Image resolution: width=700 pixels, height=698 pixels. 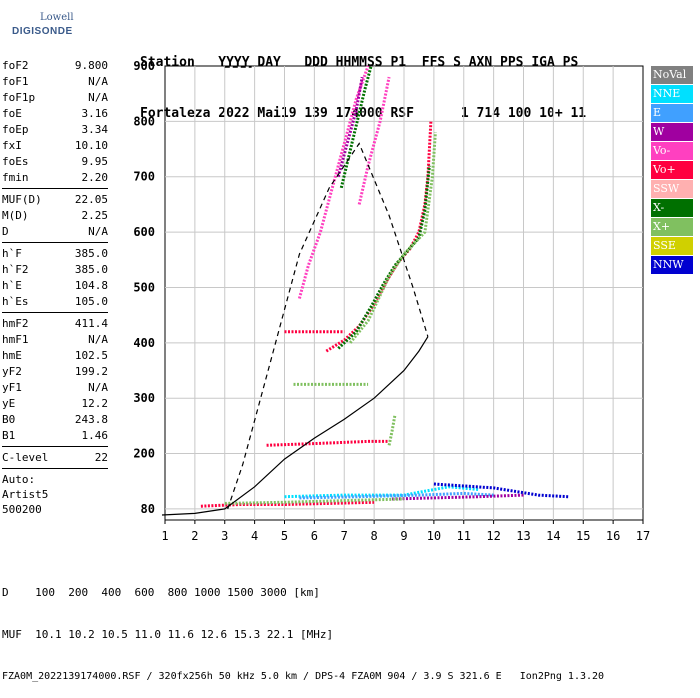 What do you see at coordinates (25, 494) in the screenshot?
I see `autoscale-text: Artist5` at bounding box center [25, 494].